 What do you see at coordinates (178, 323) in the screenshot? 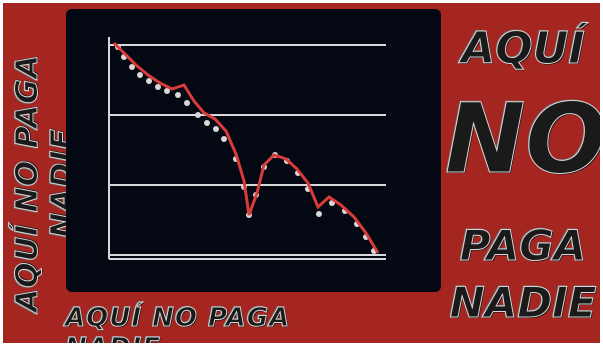
I see `bottom-slogan: AQUÍ NO PAGA NADIE` at bounding box center [178, 323].